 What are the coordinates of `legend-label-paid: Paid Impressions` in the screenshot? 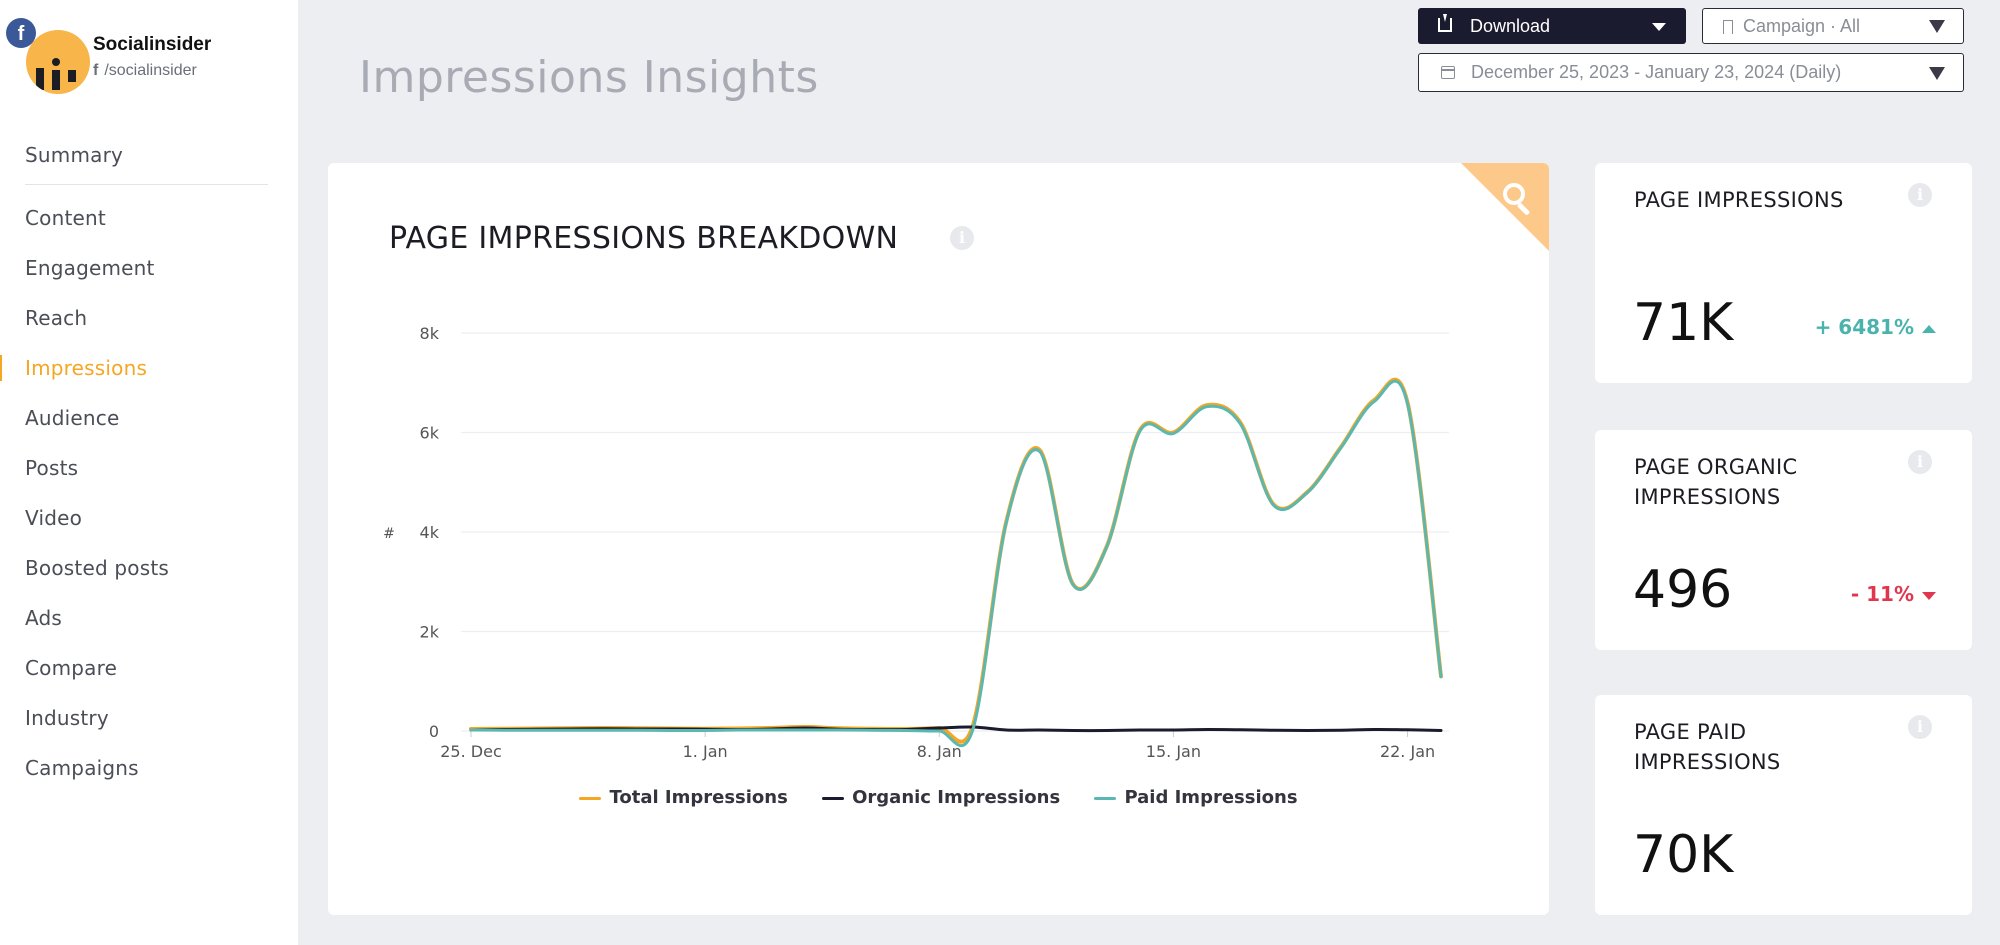 It's located at (1211, 797).